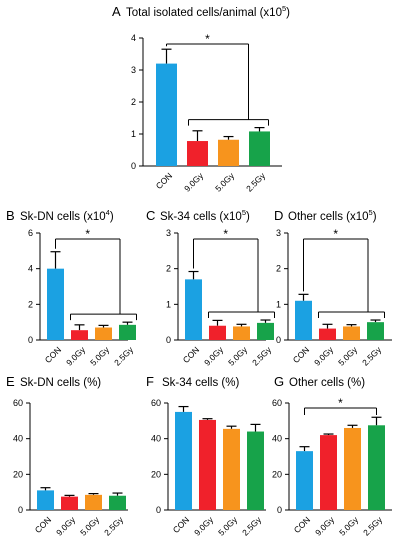 Image resolution: width=402 pixels, height=550 pixels. I want to click on panel-letter: E, so click(10, 381).